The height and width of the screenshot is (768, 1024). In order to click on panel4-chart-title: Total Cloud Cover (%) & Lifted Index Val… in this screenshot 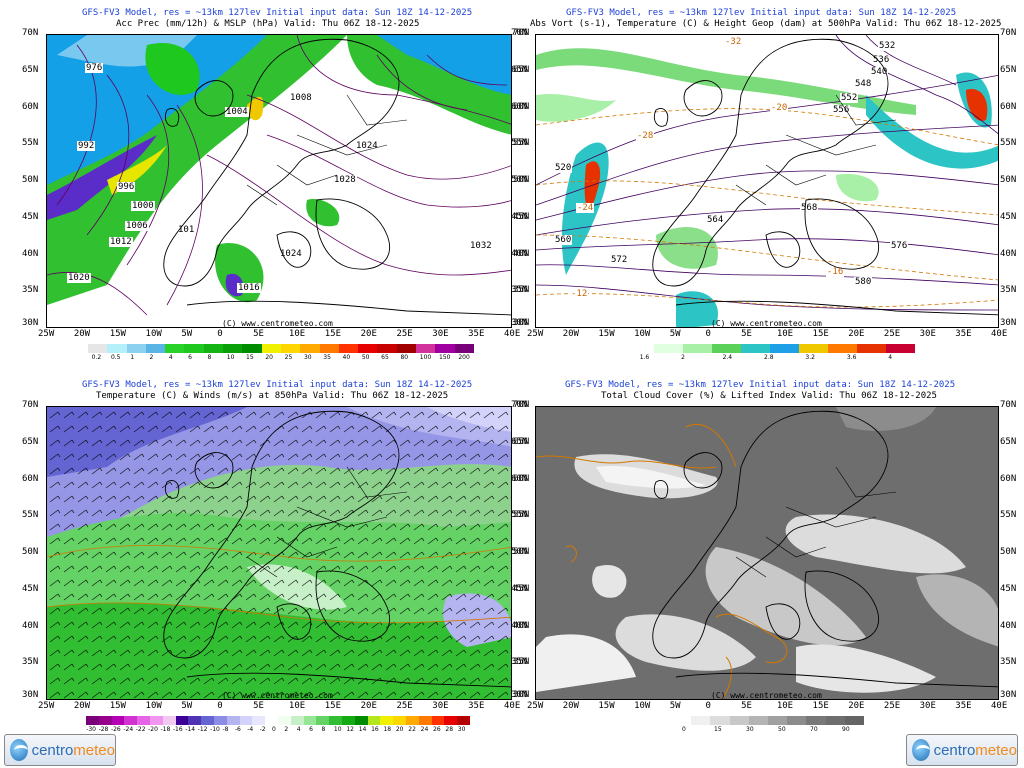, I will do `click(769, 396)`.